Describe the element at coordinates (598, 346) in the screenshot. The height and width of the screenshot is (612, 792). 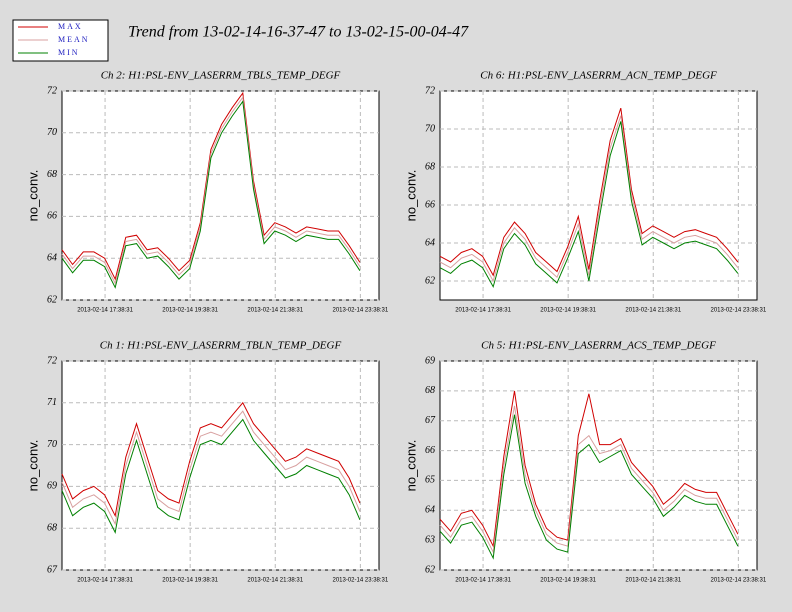
I see `chart-title: Ch 5: H1:PSL-ENV_LASERRM_ACS_TEMP_DEGF` at that location.